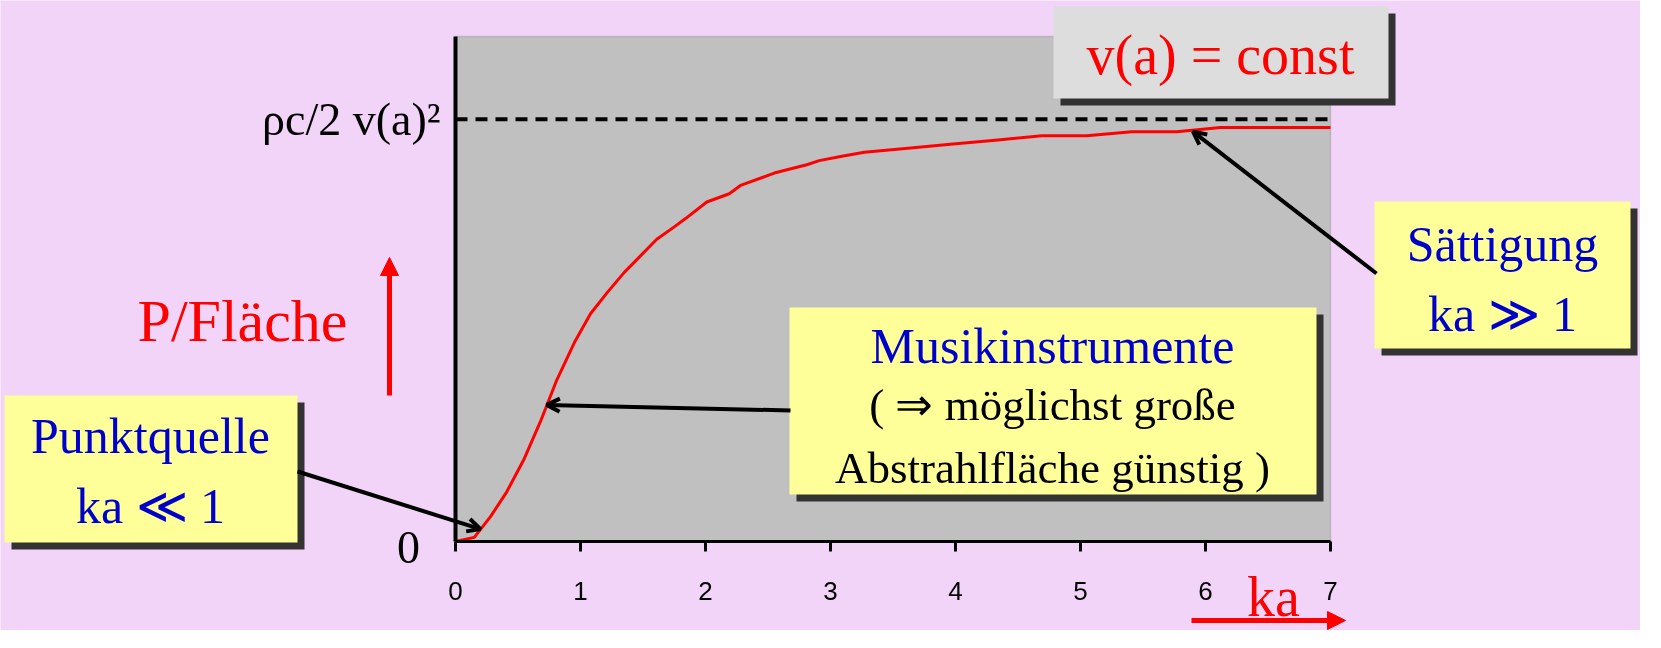  I want to click on x-tick-label: 4, so click(955, 590).